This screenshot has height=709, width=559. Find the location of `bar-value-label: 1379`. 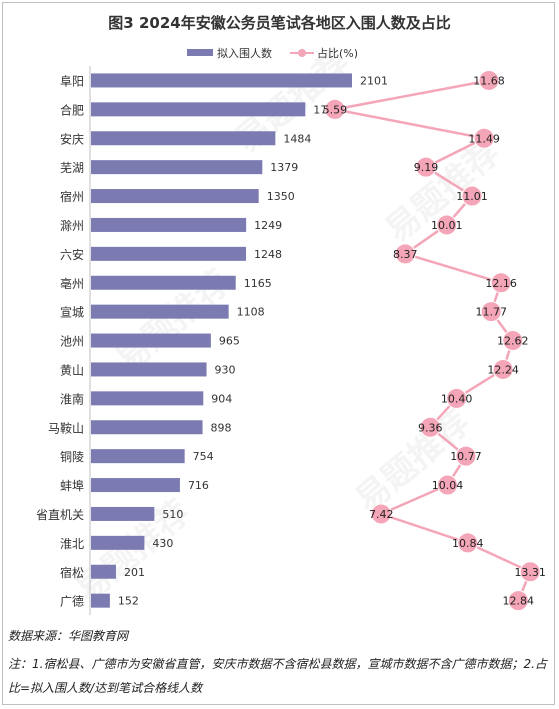

bar-value-label: 1379 is located at coordinates (284, 167).